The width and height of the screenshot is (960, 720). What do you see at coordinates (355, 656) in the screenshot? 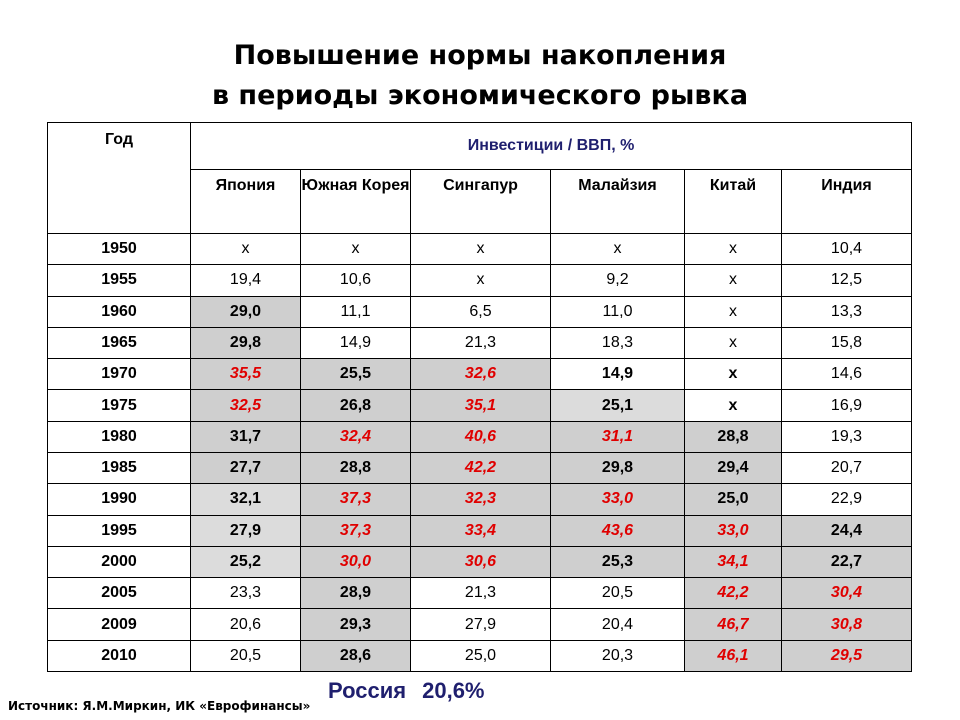
I see `value-cell: 28,6` at bounding box center [355, 656].